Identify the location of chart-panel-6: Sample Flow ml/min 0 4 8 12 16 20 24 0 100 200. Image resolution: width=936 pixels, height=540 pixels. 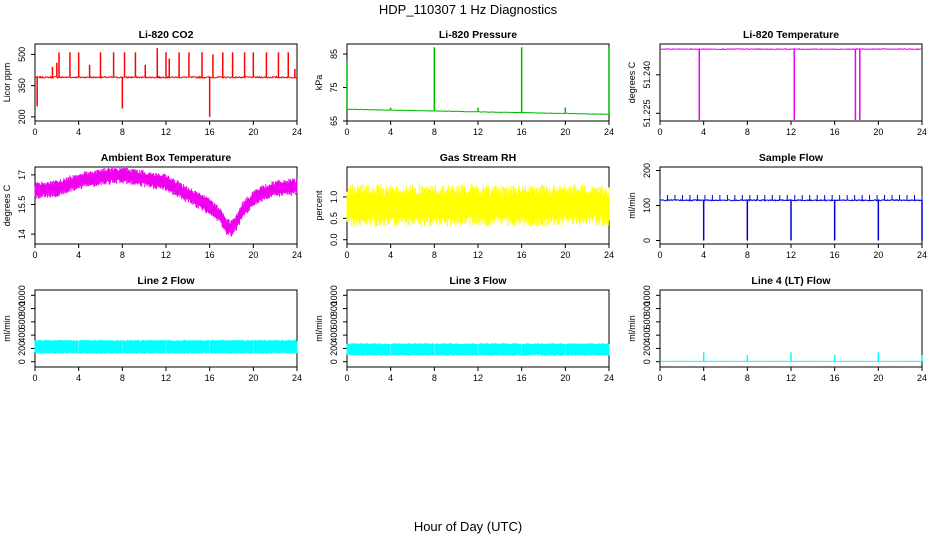
(777, 206).